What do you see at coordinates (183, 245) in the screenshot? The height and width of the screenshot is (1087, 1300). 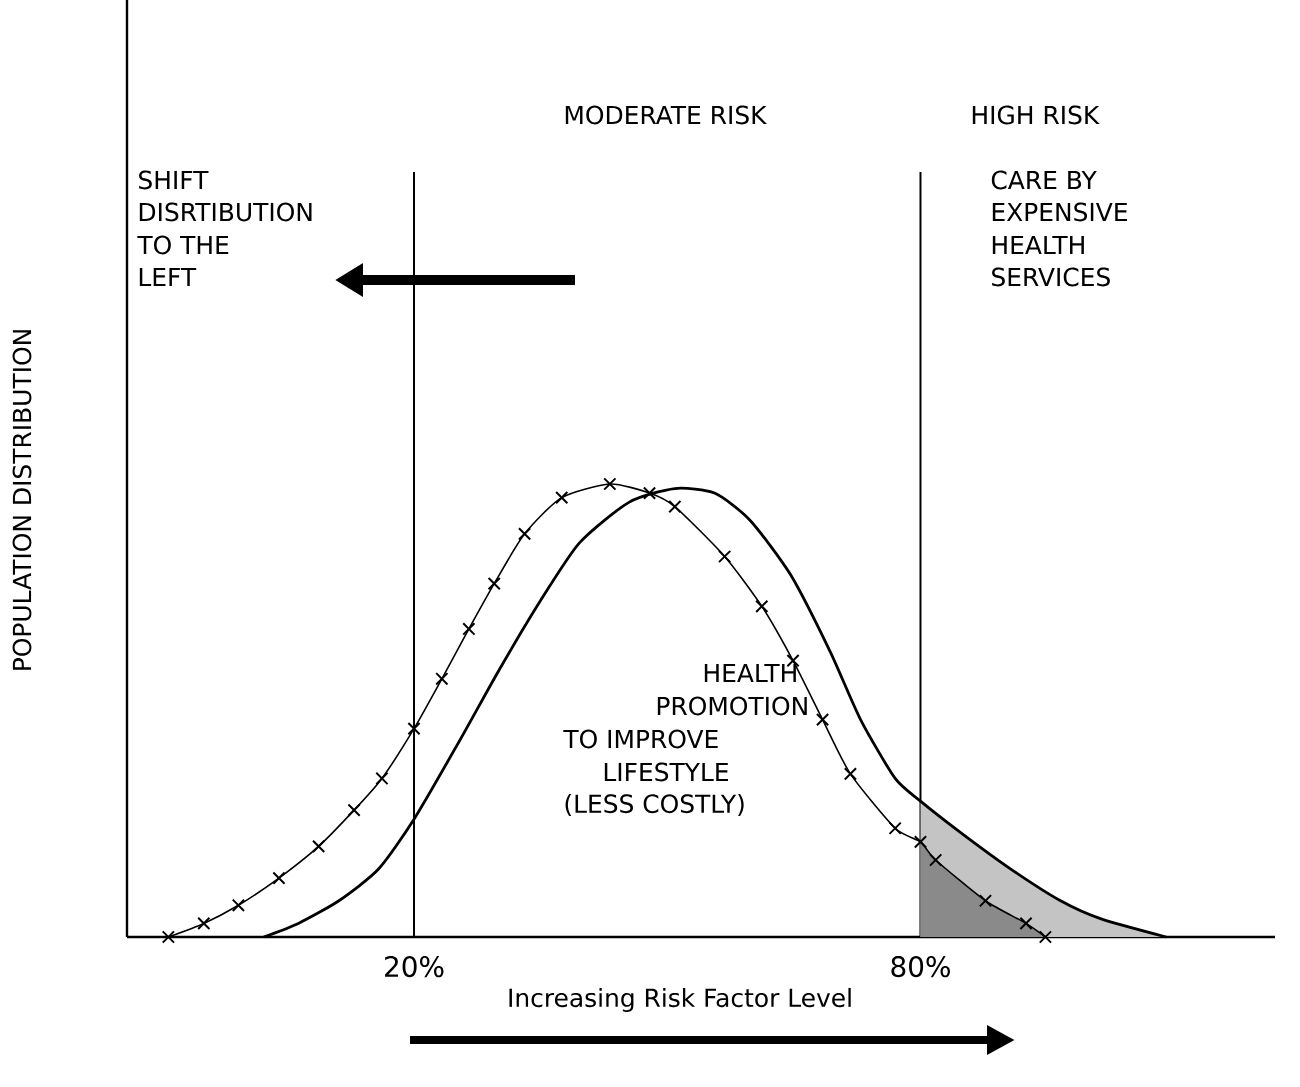 I see `text: TO THE` at bounding box center [183, 245].